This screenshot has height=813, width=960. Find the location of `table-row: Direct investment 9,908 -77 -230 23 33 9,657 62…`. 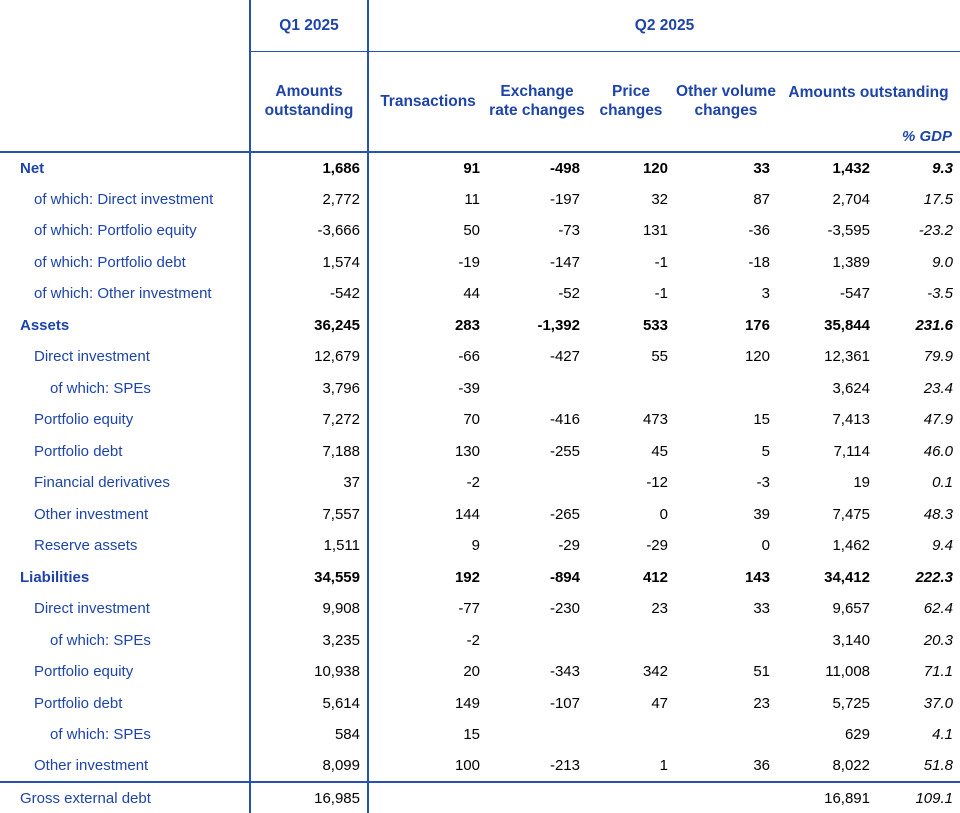

table-row: Direct investment 9,908 -77 -230 23 33 9,657 62… is located at coordinates (480, 609).